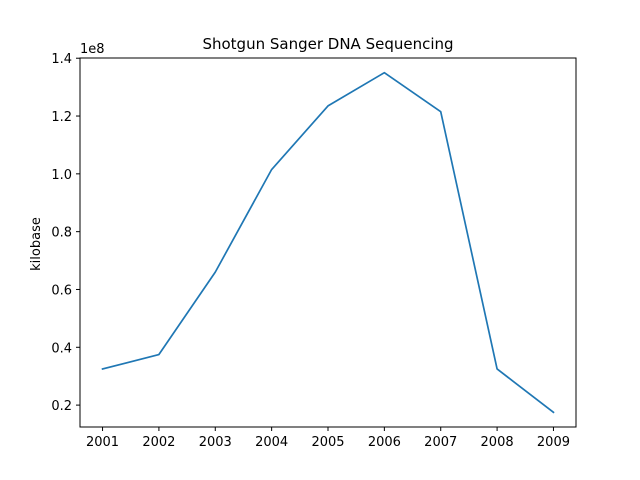  Describe the element at coordinates (61, 233) in the screenshot. I see `y-tick-label: 0.8` at that location.